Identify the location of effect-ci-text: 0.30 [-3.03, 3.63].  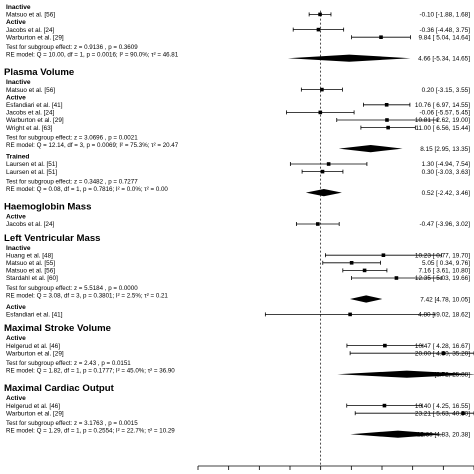
(446, 172).